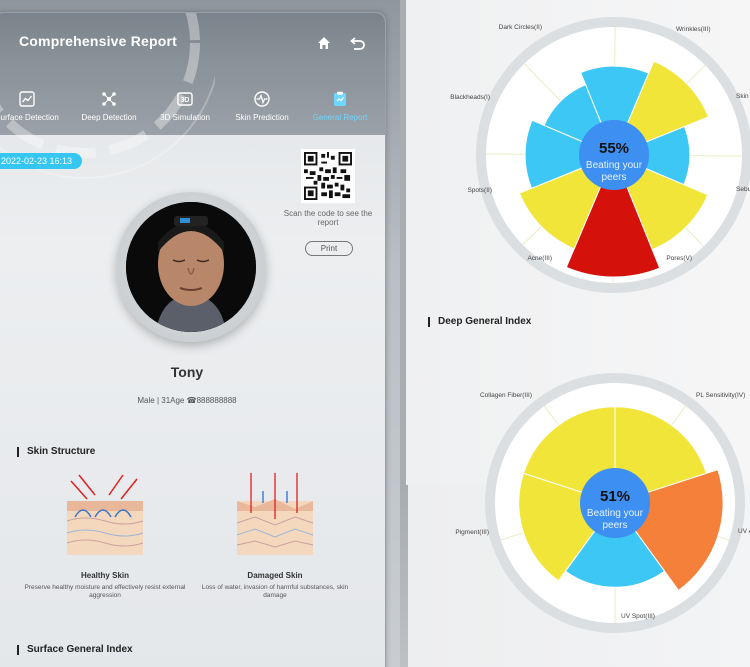  I want to click on tab-label: General Report, so click(340, 117).